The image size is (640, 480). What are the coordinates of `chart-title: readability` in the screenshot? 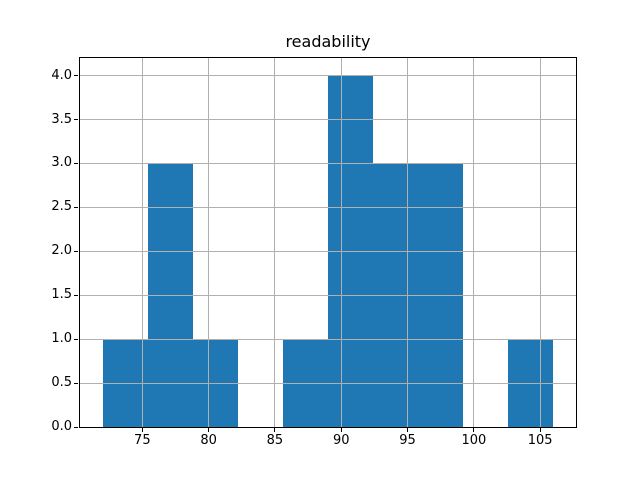 It's located at (328, 41).